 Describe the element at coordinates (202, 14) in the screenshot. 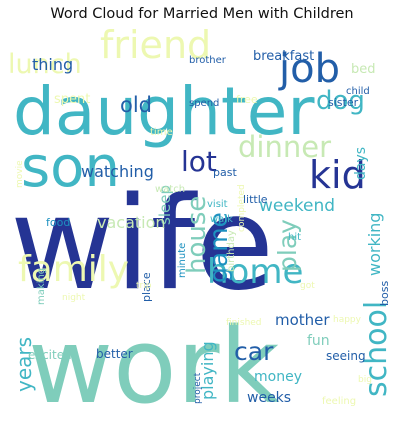

I see `chart-title: Word Cloud for Married Men with Children` at that location.